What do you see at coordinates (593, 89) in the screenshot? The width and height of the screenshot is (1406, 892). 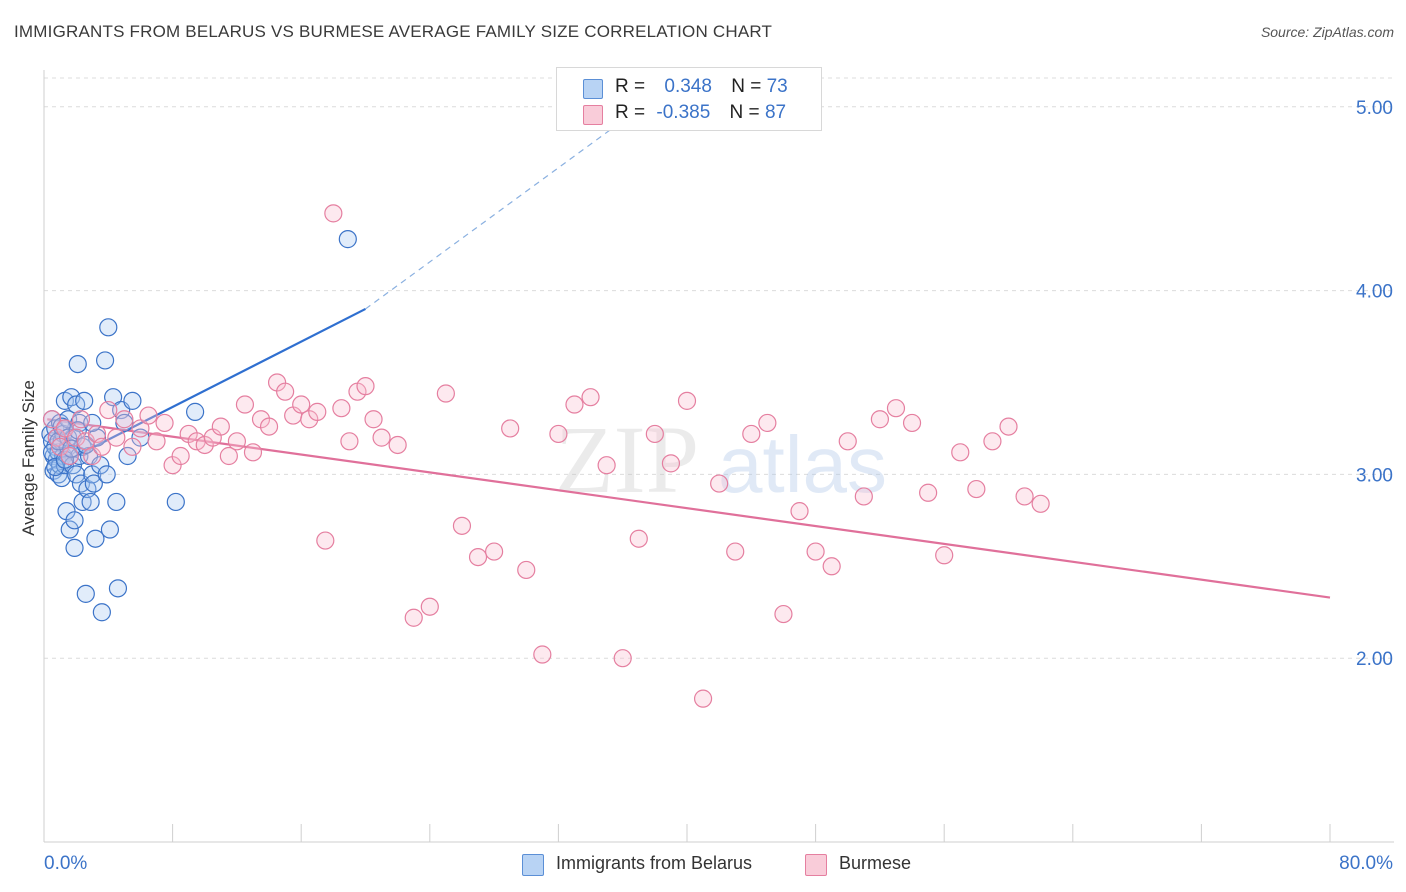 I see `legend-swatch-belarus` at bounding box center [593, 89].